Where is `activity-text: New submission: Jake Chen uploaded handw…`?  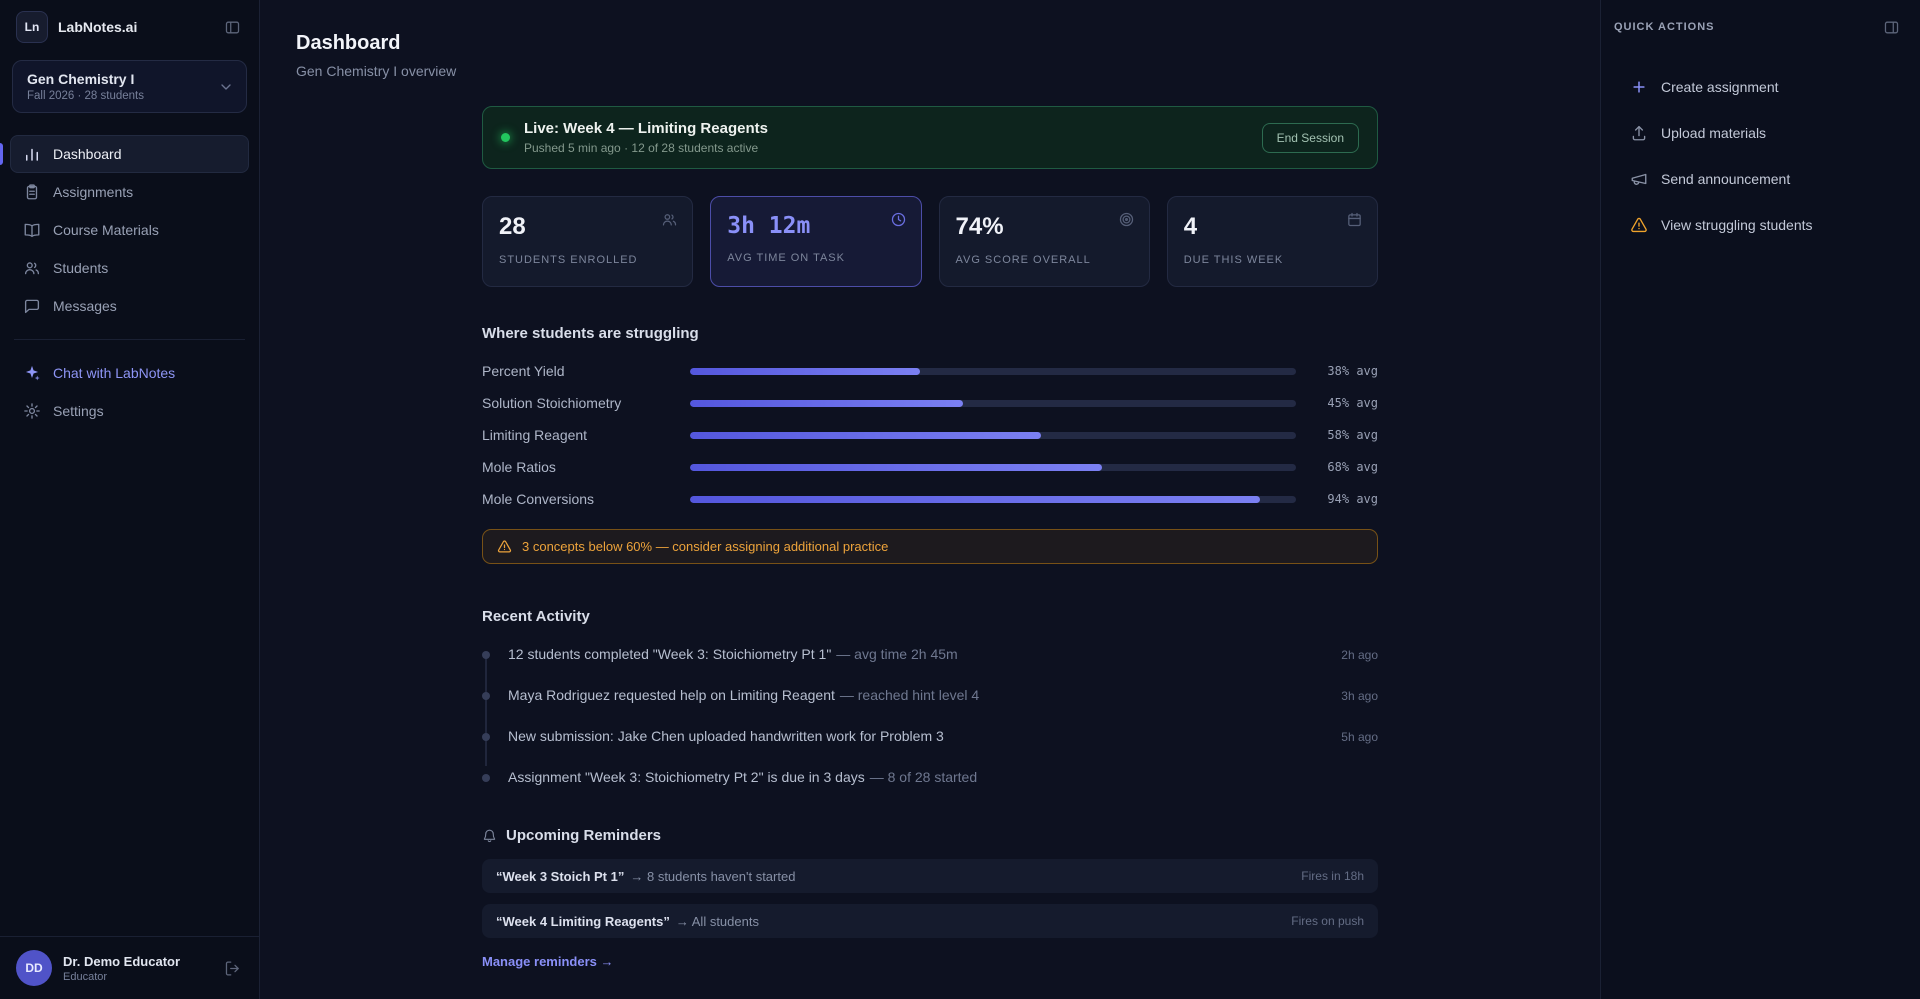 activity-text: New submission: Jake Chen uploaded handw… is located at coordinates (914, 736).